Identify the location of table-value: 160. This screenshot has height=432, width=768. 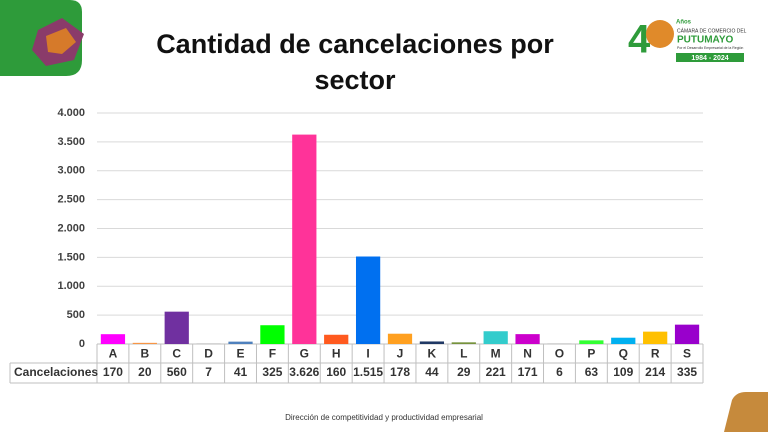
(336, 372).